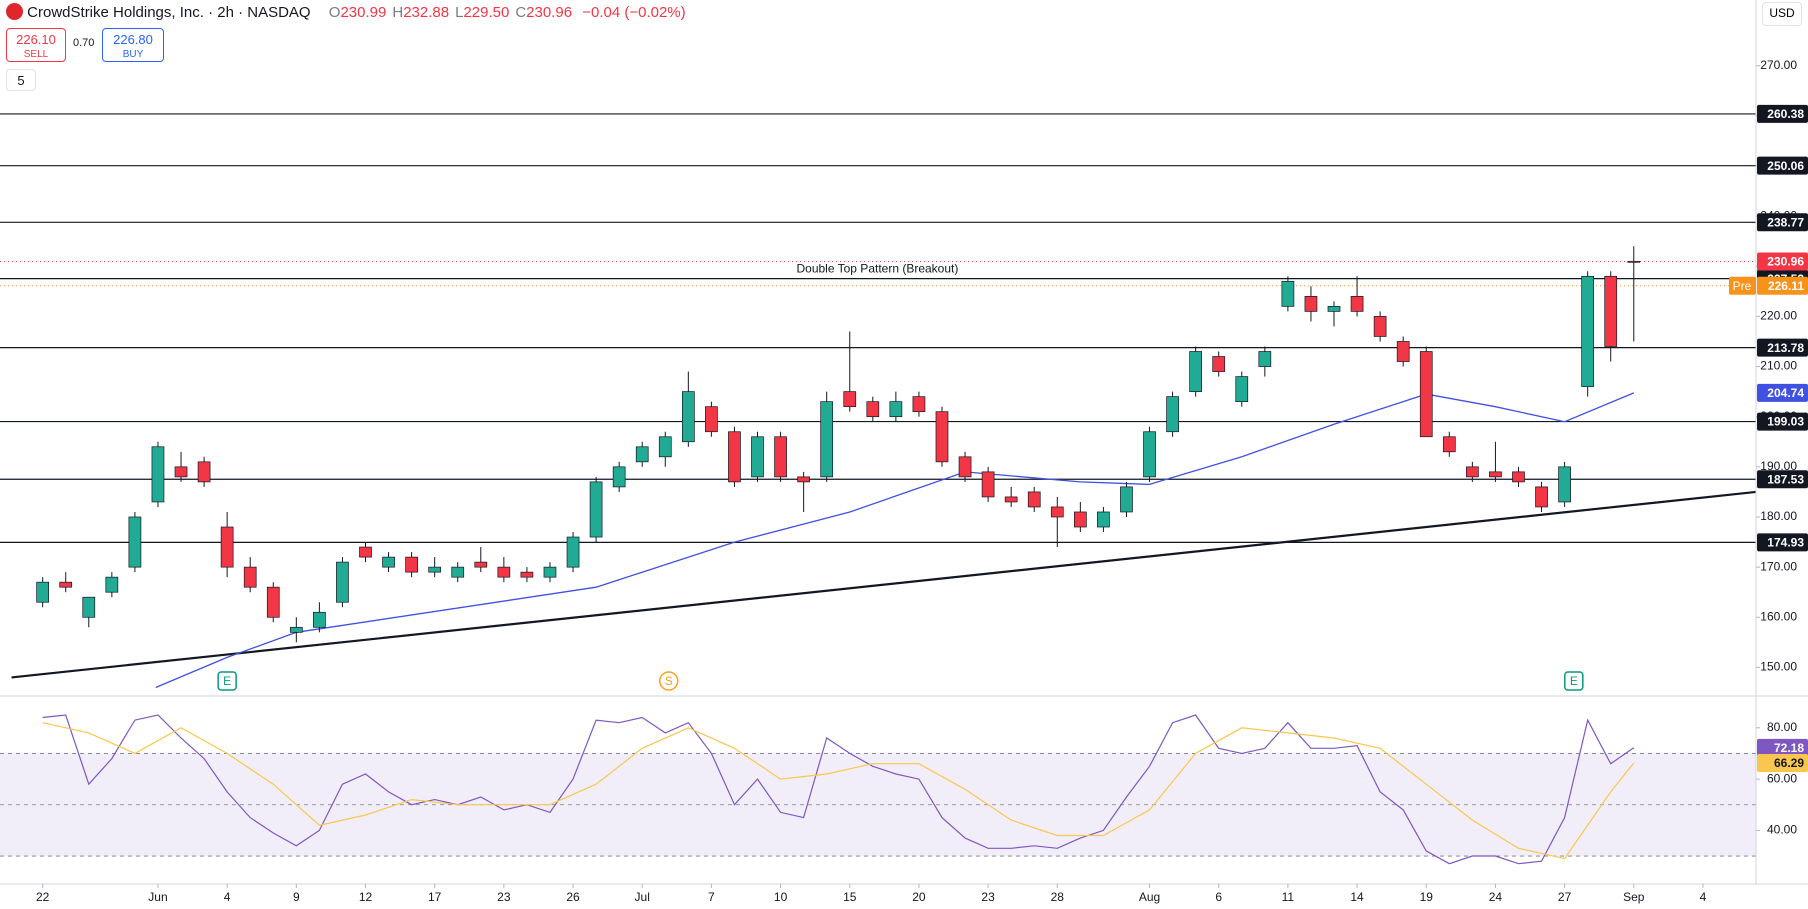 This screenshot has width=1808, height=909. Describe the element at coordinates (1149, 897) in the screenshot. I see `x-tick-label: Aug` at that location.